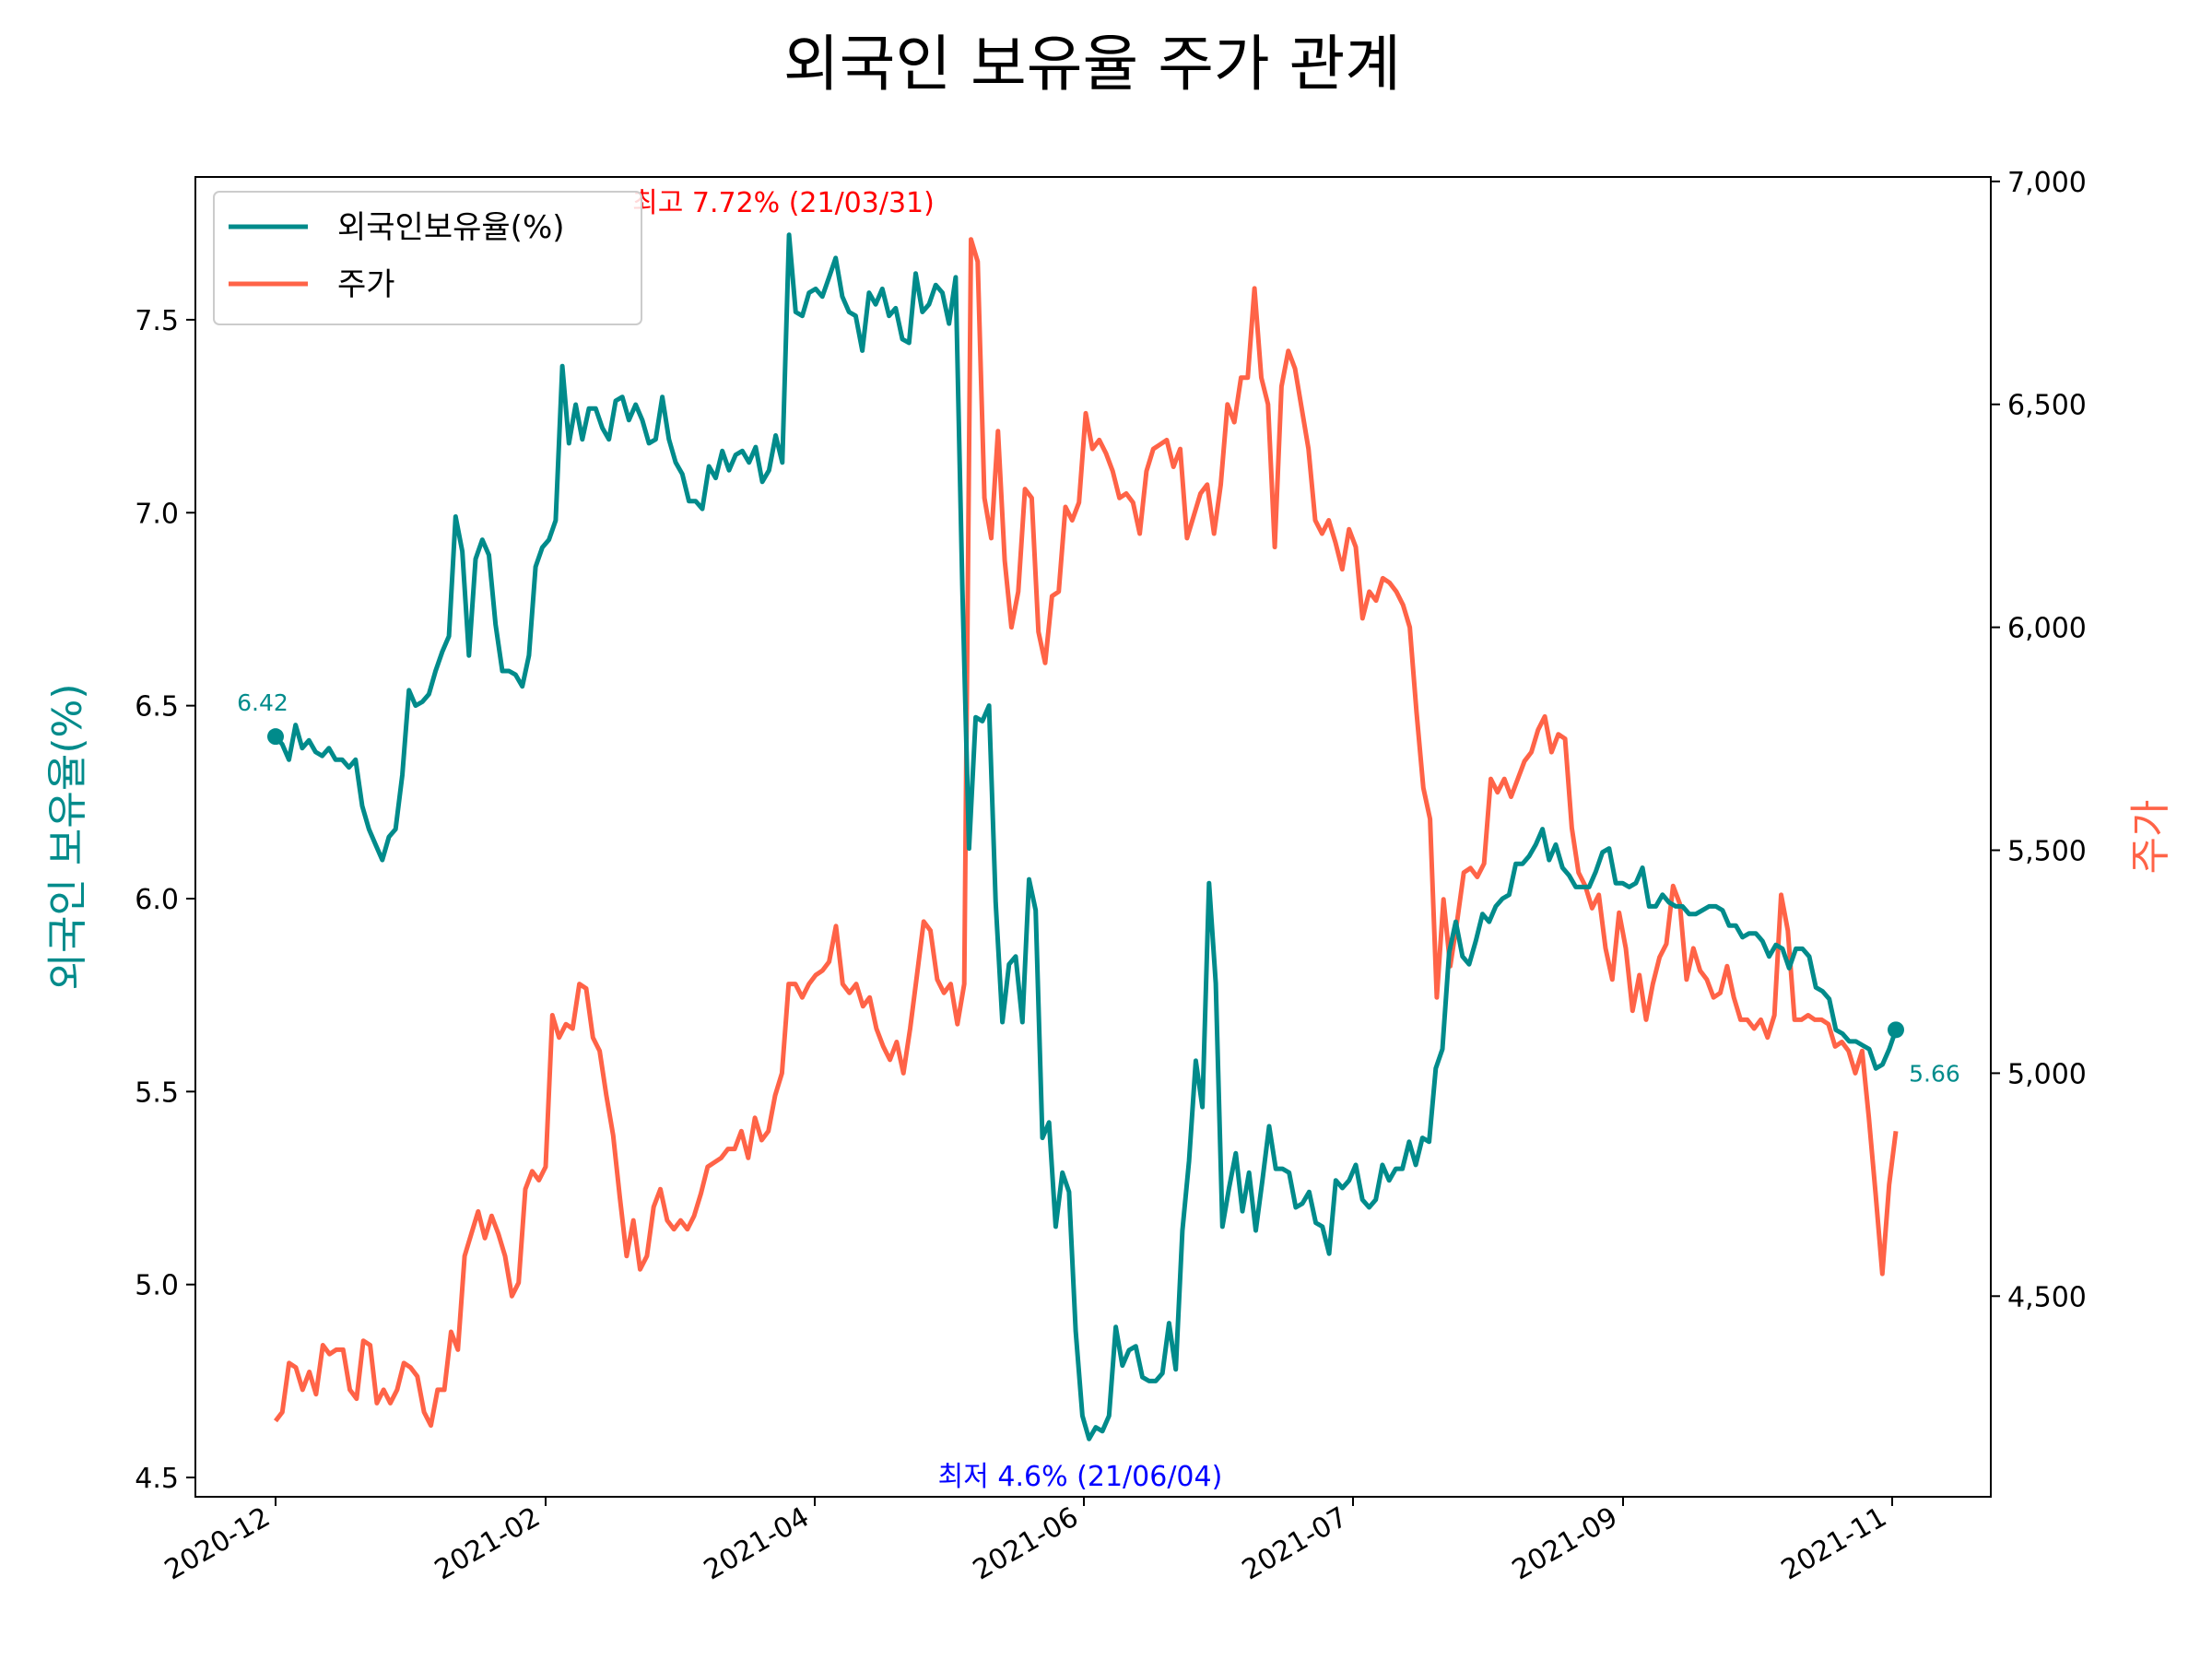  I want to click on x-tick-label: 2021-06, so click(1026, 1544).